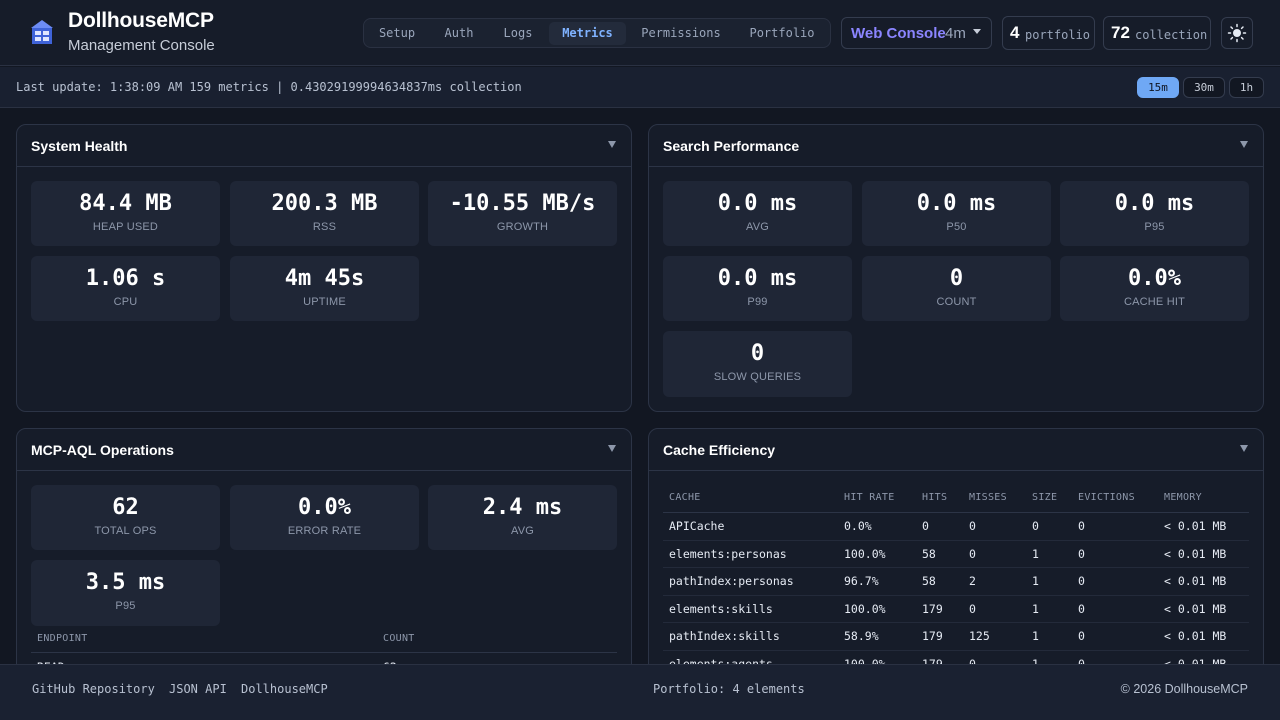 The height and width of the screenshot is (720, 1280). I want to click on console-label: Web Console, so click(898, 33).